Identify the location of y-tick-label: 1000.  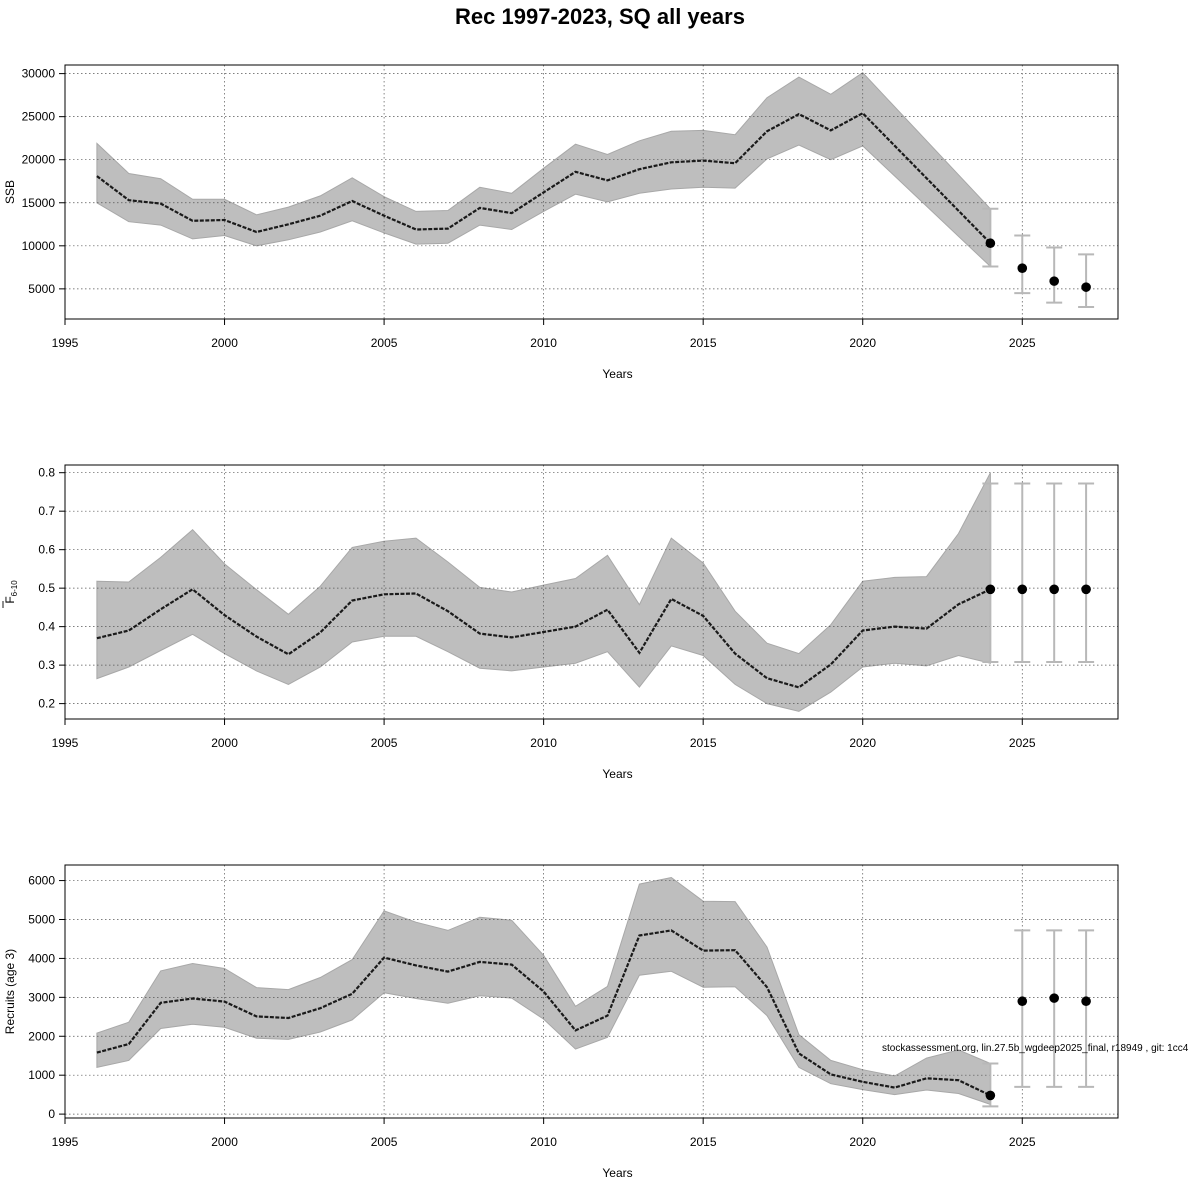
(41, 1075).